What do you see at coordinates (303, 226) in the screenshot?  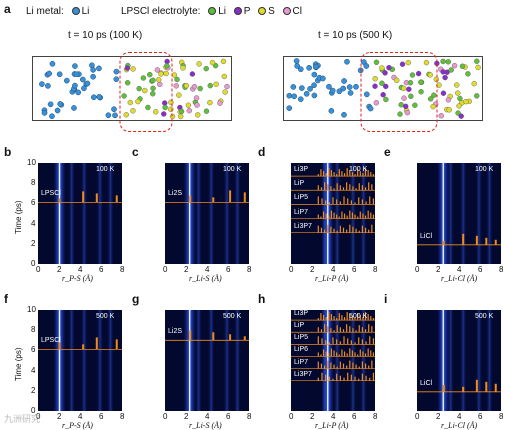 I see `phase-label: Li3P7` at bounding box center [303, 226].